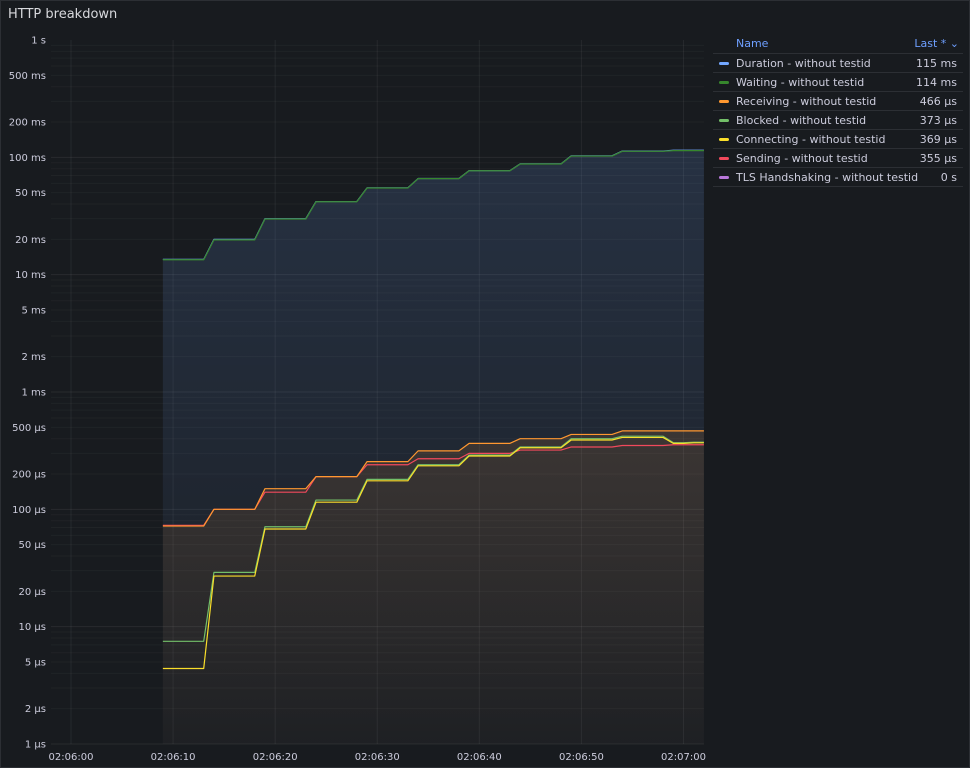 The width and height of the screenshot is (970, 768). Describe the element at coordinates (827, 177) in the screenshot. I see `legend-item-name: TLS Handshaking - without testid` at that location.